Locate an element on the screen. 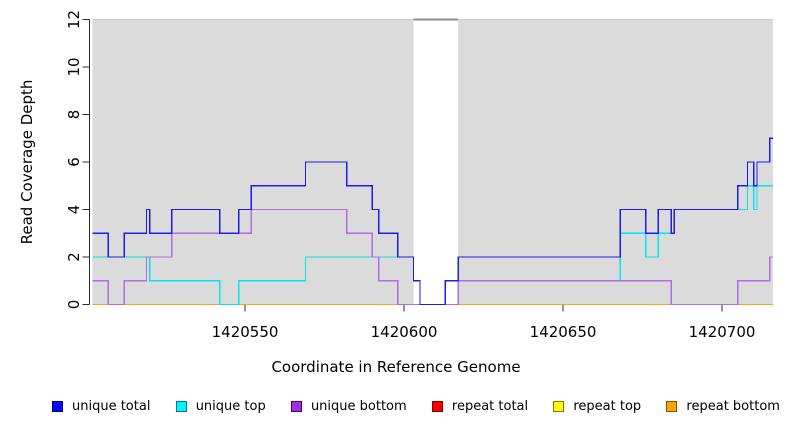 The height and width of the screenshot is (432, 792). legend-item-unique-top: unique top is located at coordinates (220, 406).